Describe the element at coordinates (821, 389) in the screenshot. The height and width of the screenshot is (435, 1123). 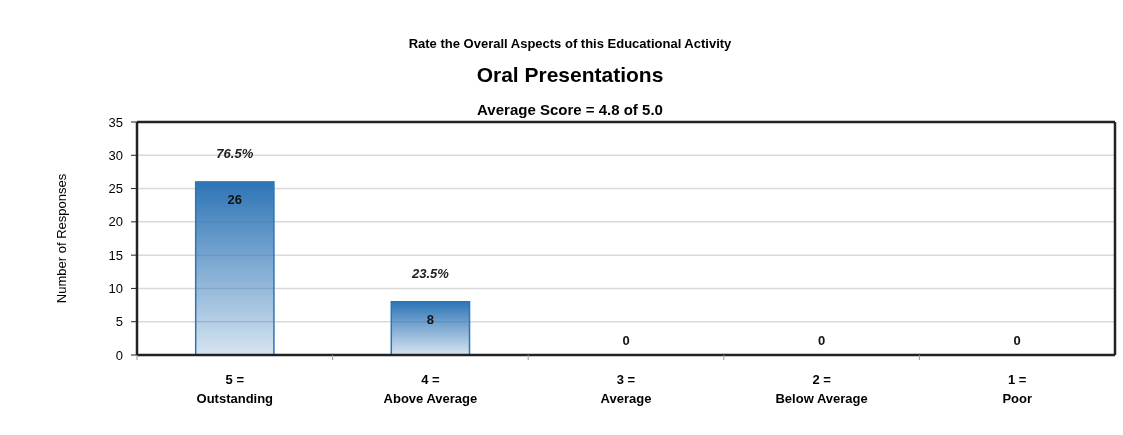
I see `x-tick-label: 2 = Below Average` at that location.